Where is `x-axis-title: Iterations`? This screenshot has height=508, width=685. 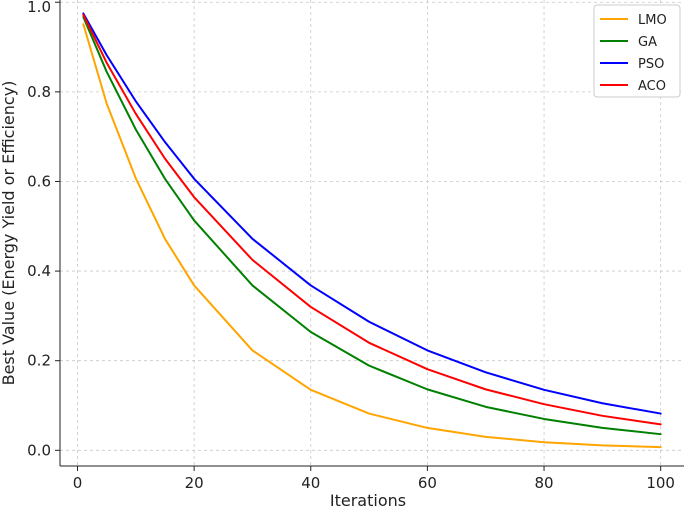 x-axis-title: Iterations is located at coordinates (368, 499).